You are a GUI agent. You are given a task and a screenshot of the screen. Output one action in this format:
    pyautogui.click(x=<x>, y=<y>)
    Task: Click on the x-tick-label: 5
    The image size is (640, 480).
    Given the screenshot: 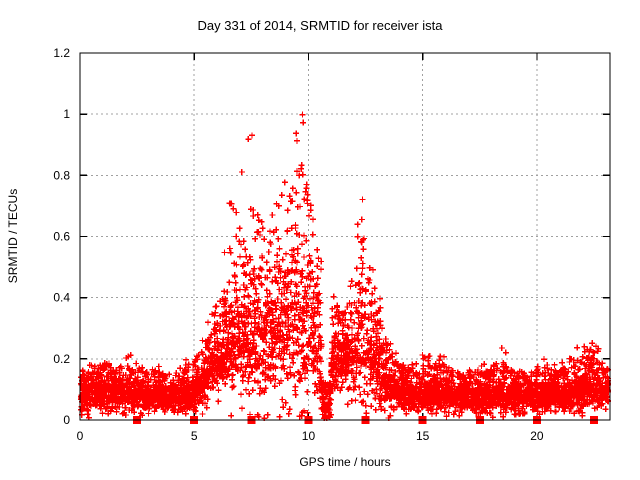 What is the action you would take?
    pyautogui.click(x=194, y=436)
    